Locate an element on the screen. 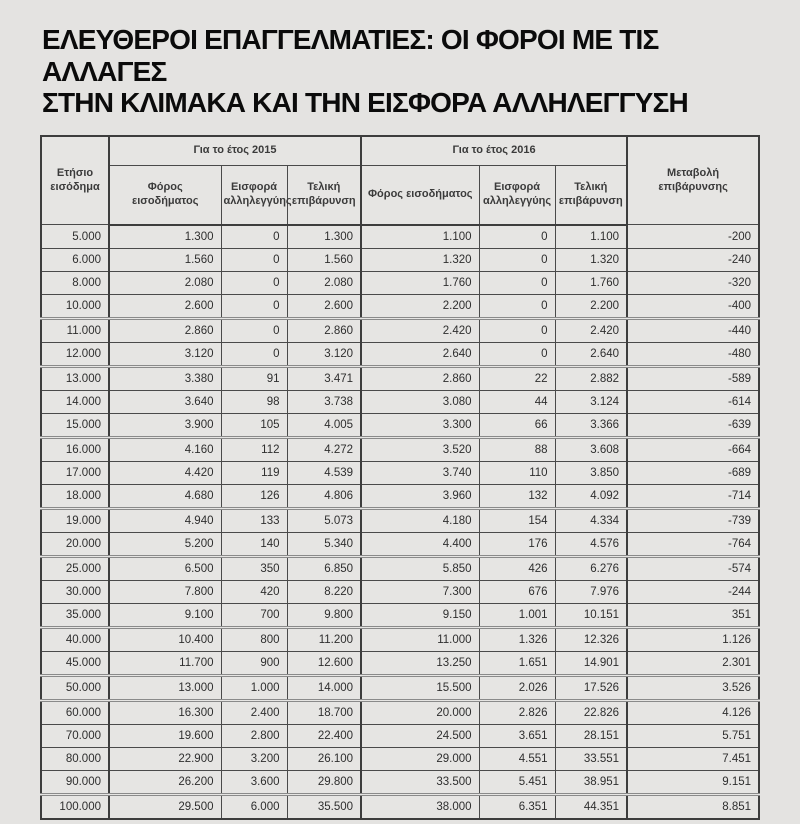  table-row: 8.000 2.080 0 2.080 1.760 0 1.760 -320 is located at coordinates (400, 282).